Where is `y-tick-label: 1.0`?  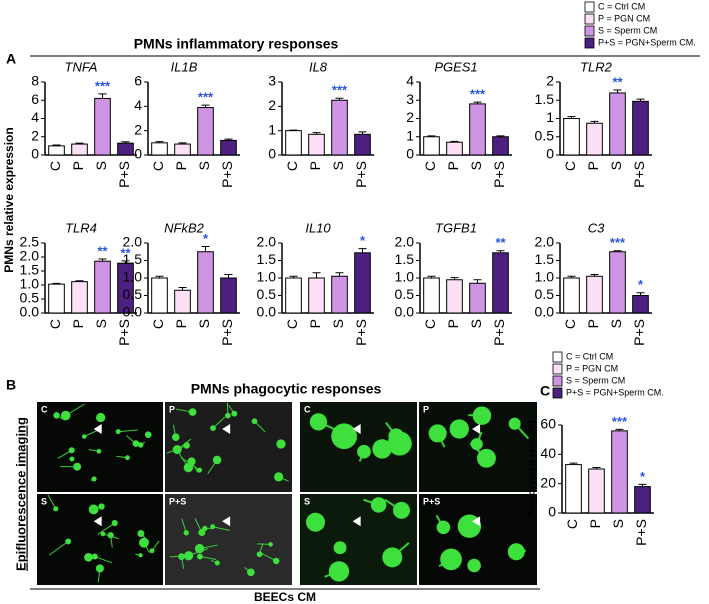
y-tick-label: 1.0 is located at coordinates (30, 284).